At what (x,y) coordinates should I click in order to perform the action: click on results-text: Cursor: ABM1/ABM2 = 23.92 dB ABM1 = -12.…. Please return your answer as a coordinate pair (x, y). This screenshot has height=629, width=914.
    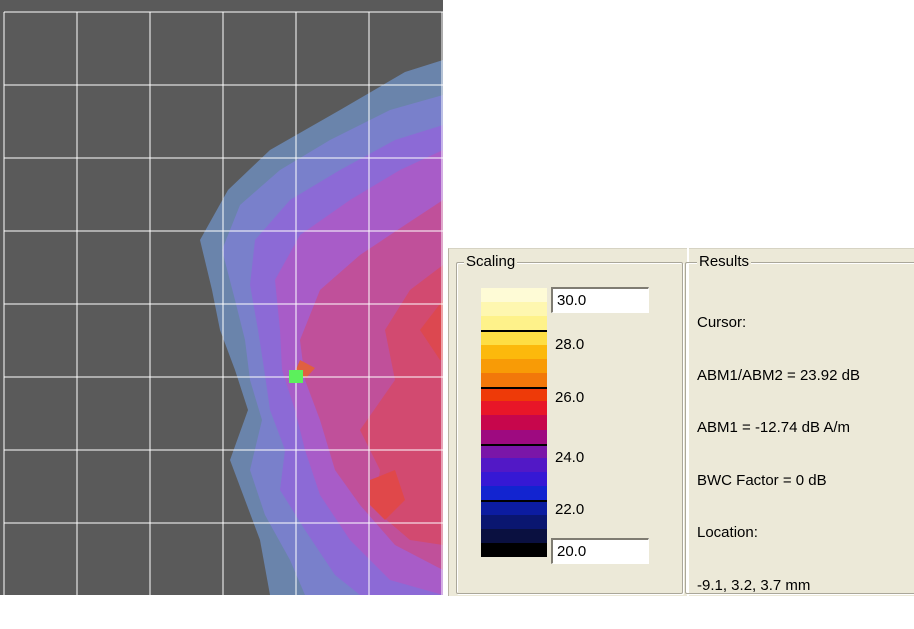
    Looking at the image, I should click on (778, 454).